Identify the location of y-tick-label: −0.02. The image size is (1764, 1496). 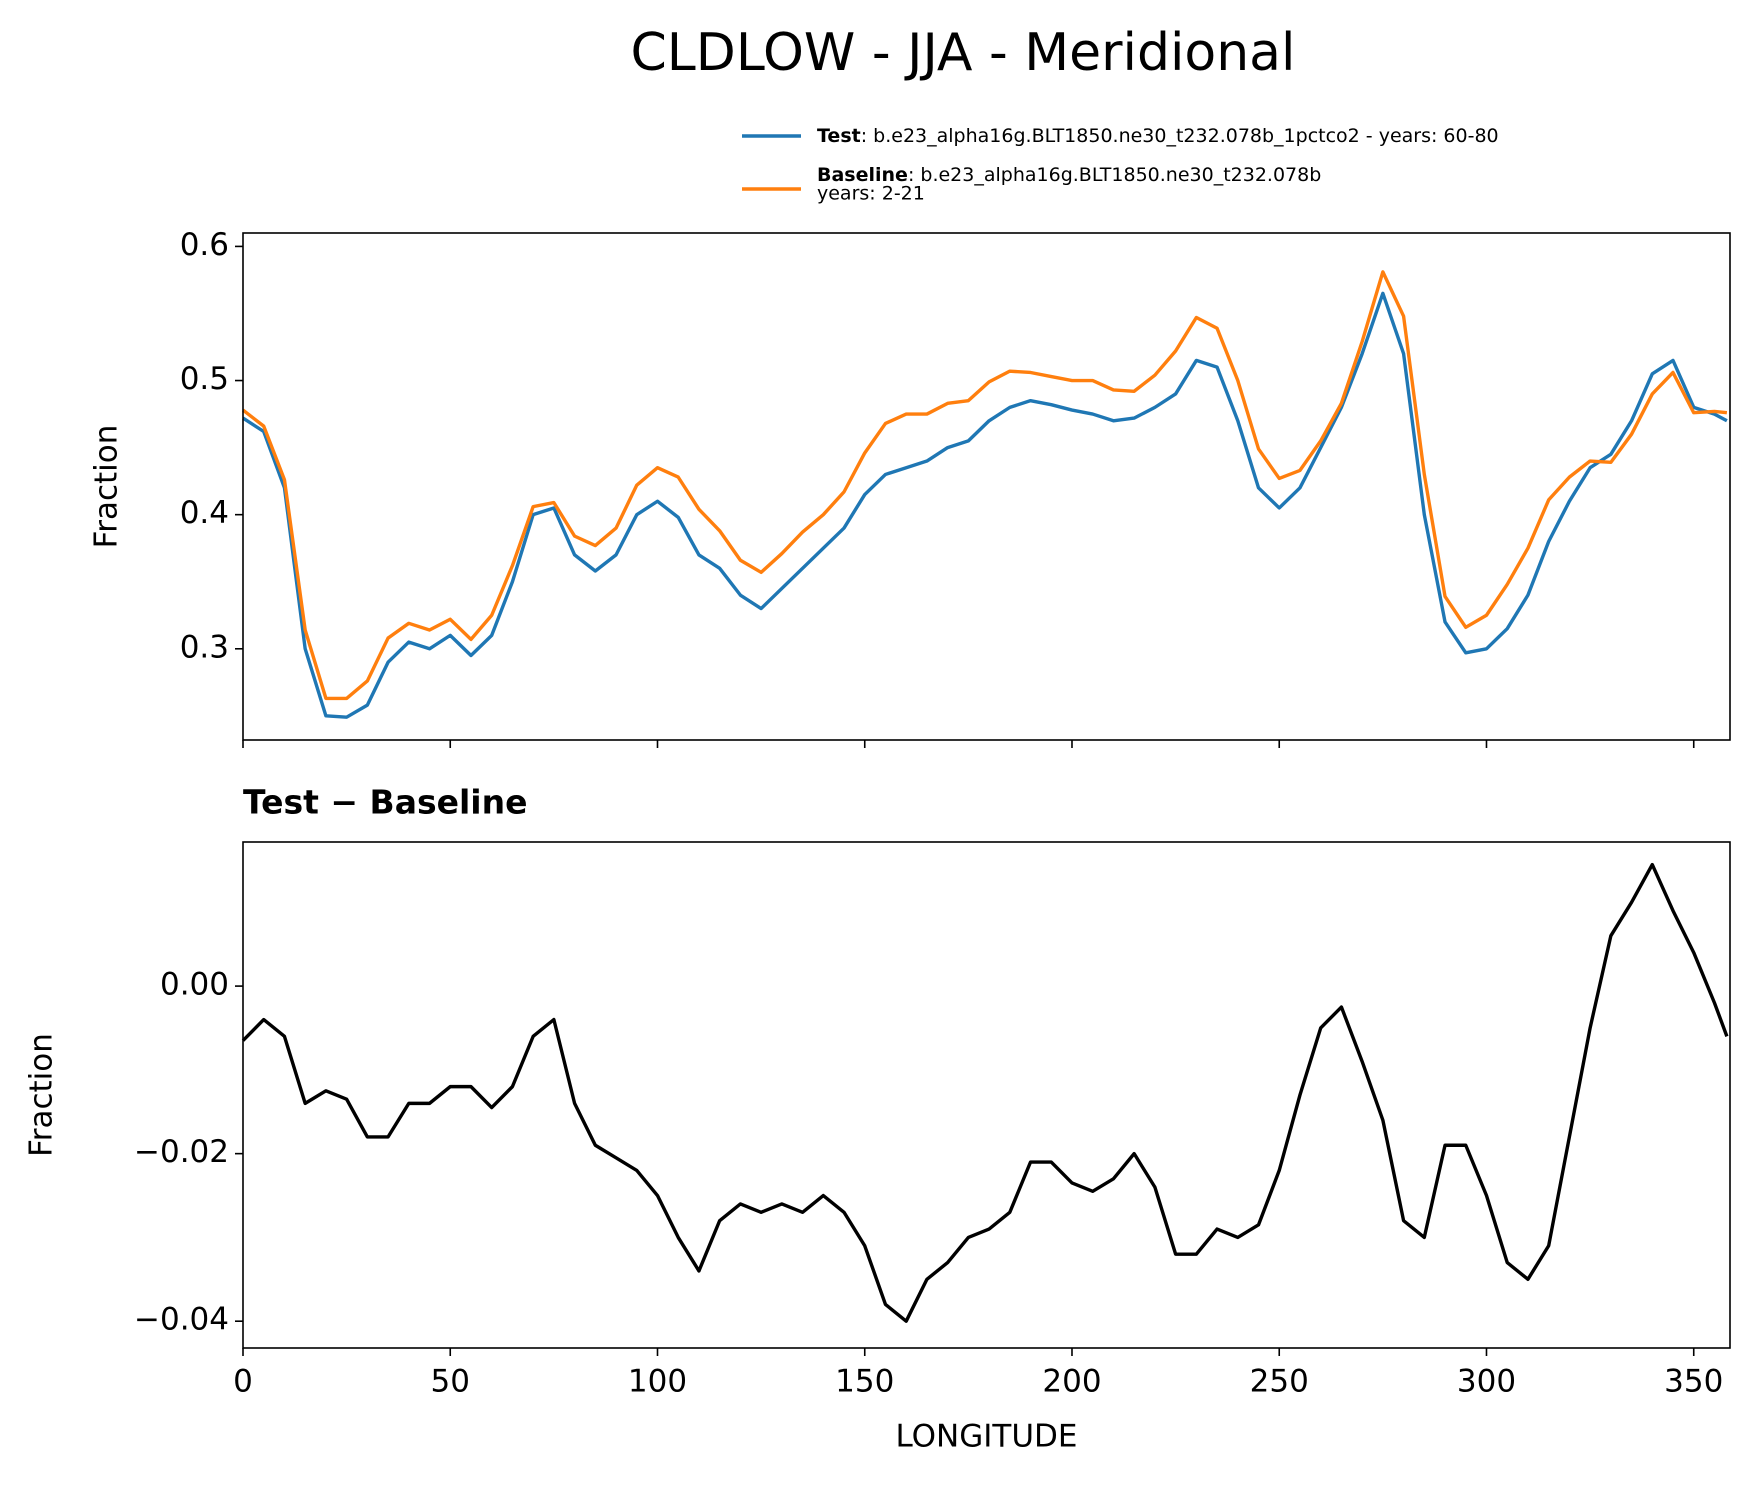
(181, 1152).